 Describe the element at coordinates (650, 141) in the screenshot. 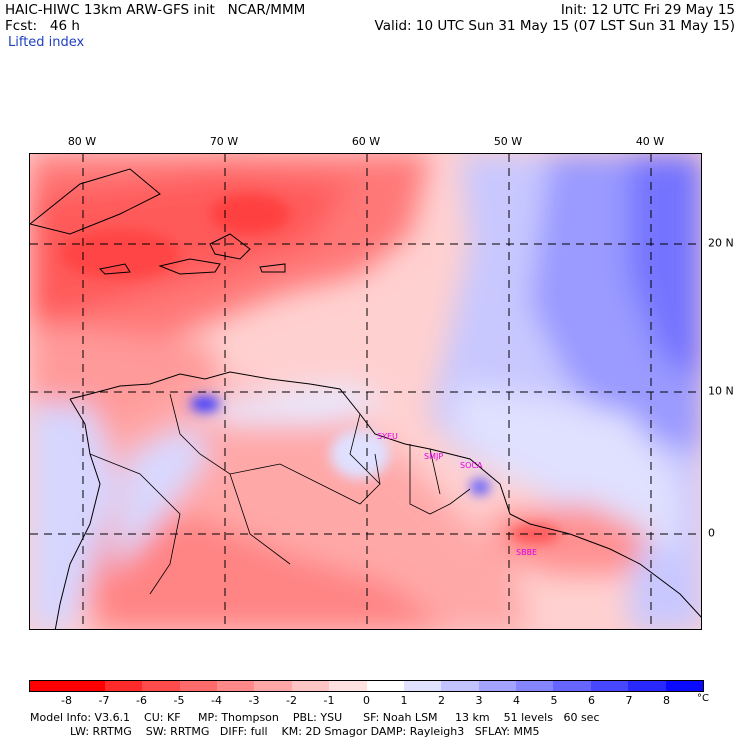

I see `lon-label-40w: 40 W` at that location.